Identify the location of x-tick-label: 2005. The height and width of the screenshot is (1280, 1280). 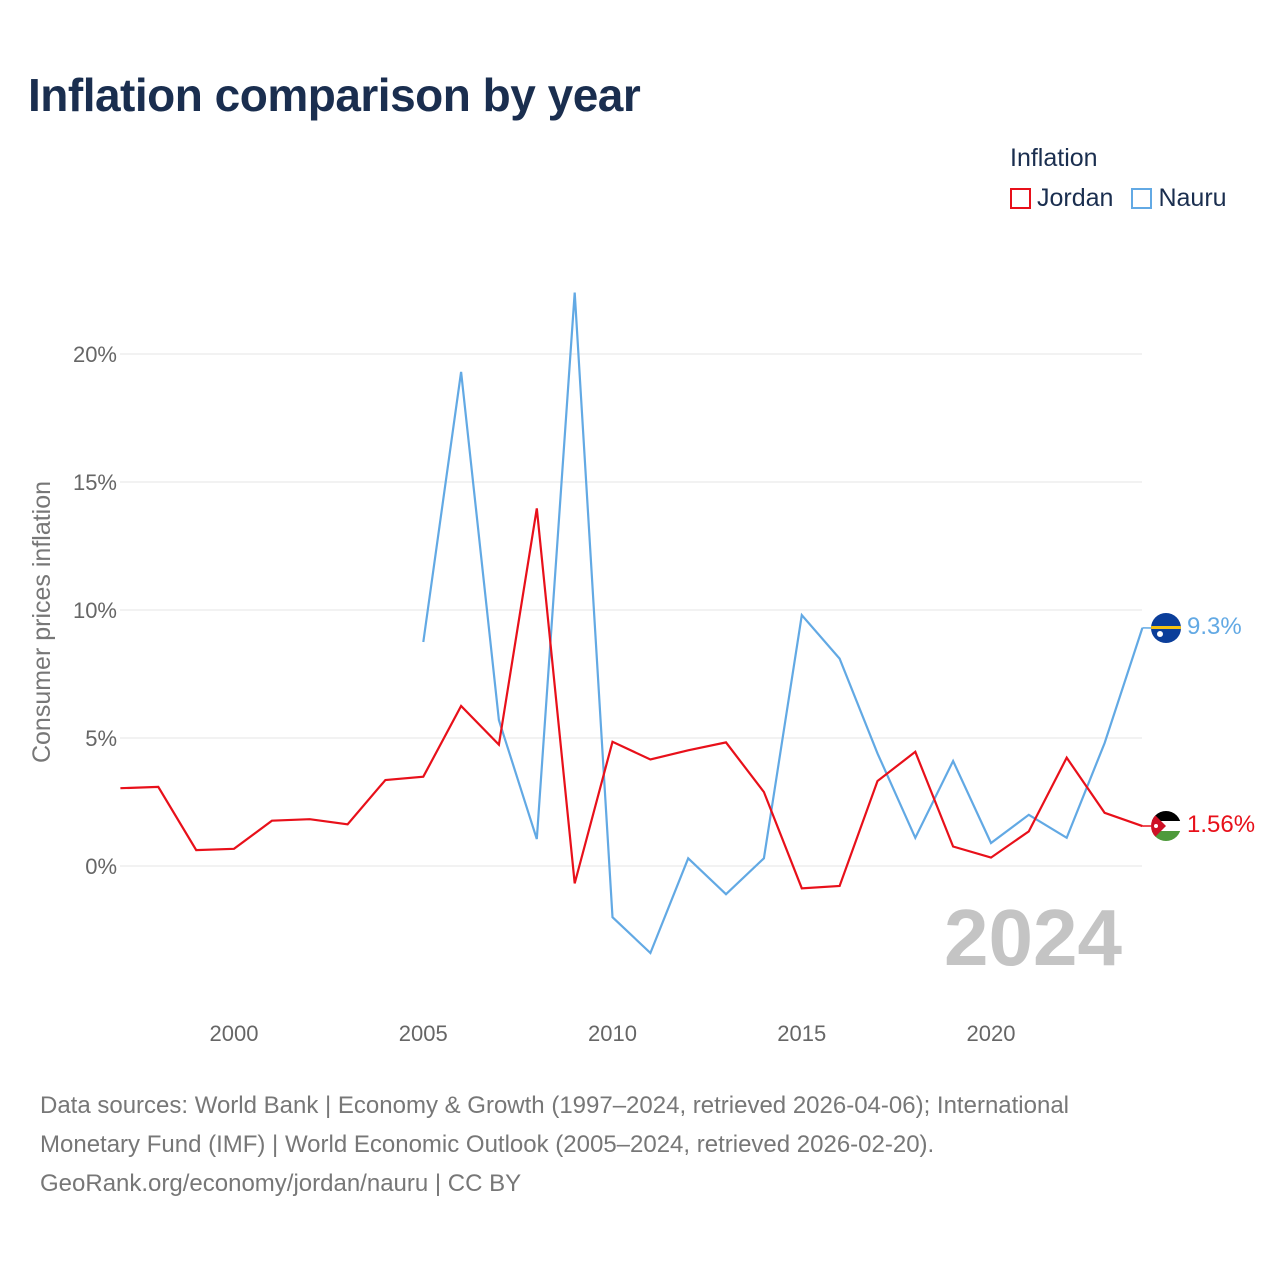
(423, 1033).